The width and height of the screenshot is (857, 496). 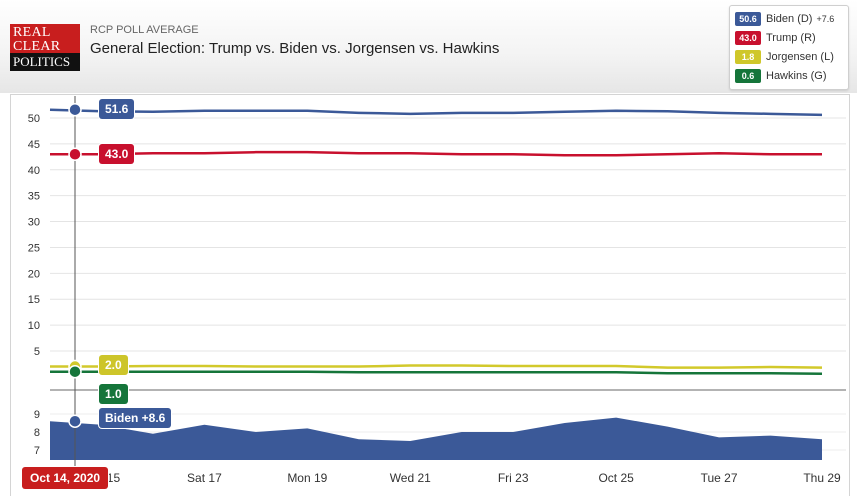 I want to click on legend-item-biden: 50.6 Biden (D) +7.6, so click(x=784, y=19).